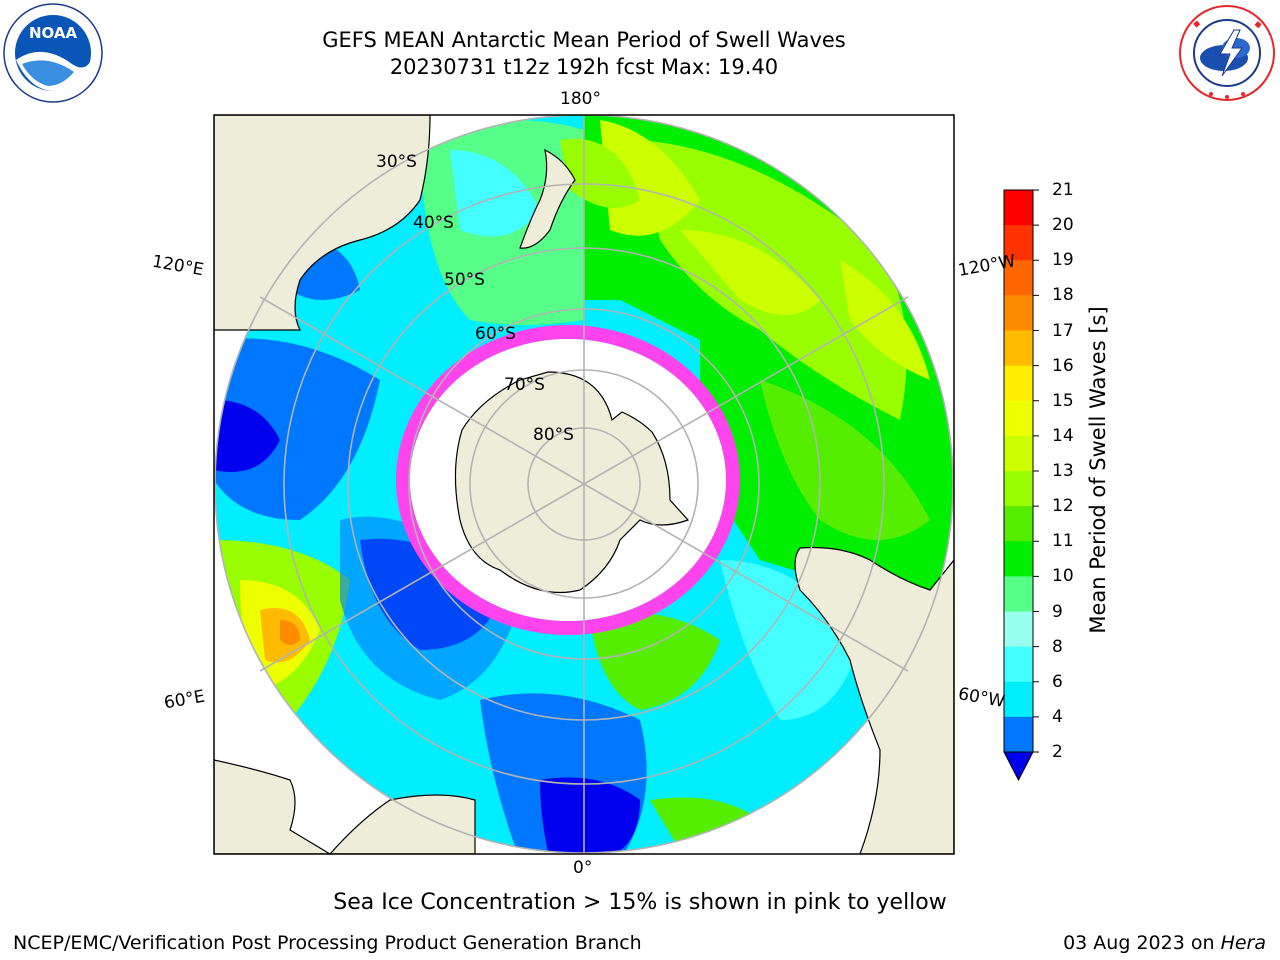 The image size is (1280, 960). I want to click on noaa-logo-text: NOAA, so click(53, 33).